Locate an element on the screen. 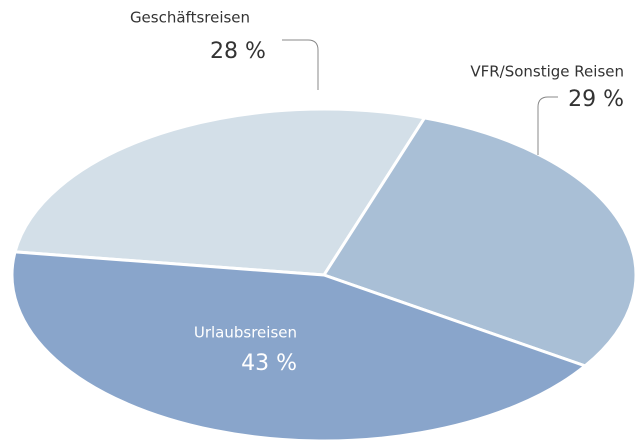 The width and height of the screenshot is (638, 448). slice-label: VFR/Sonstige Reisen is located at coordinates (547, 72).